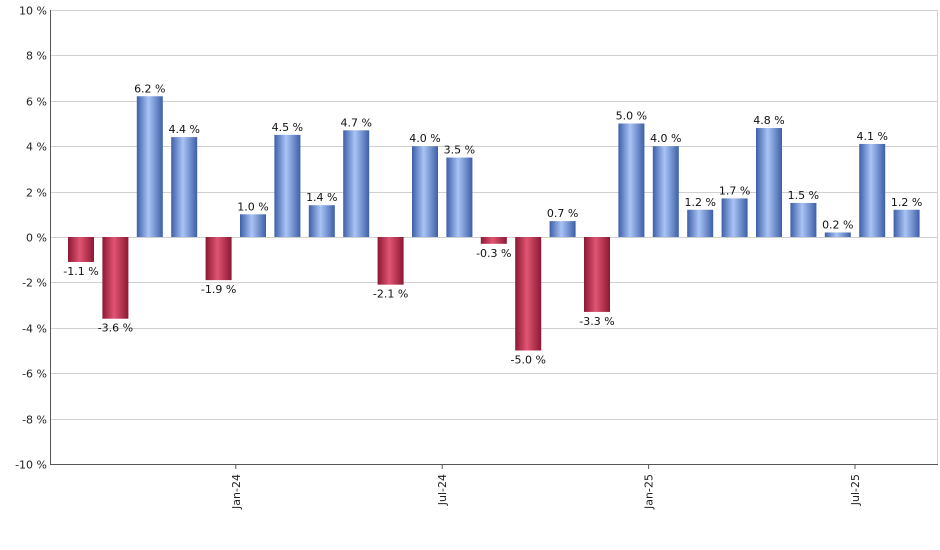 This screenshot has width=940, height=550. I want to click on bar-value-label: 4.8 %, so click(768, 120).